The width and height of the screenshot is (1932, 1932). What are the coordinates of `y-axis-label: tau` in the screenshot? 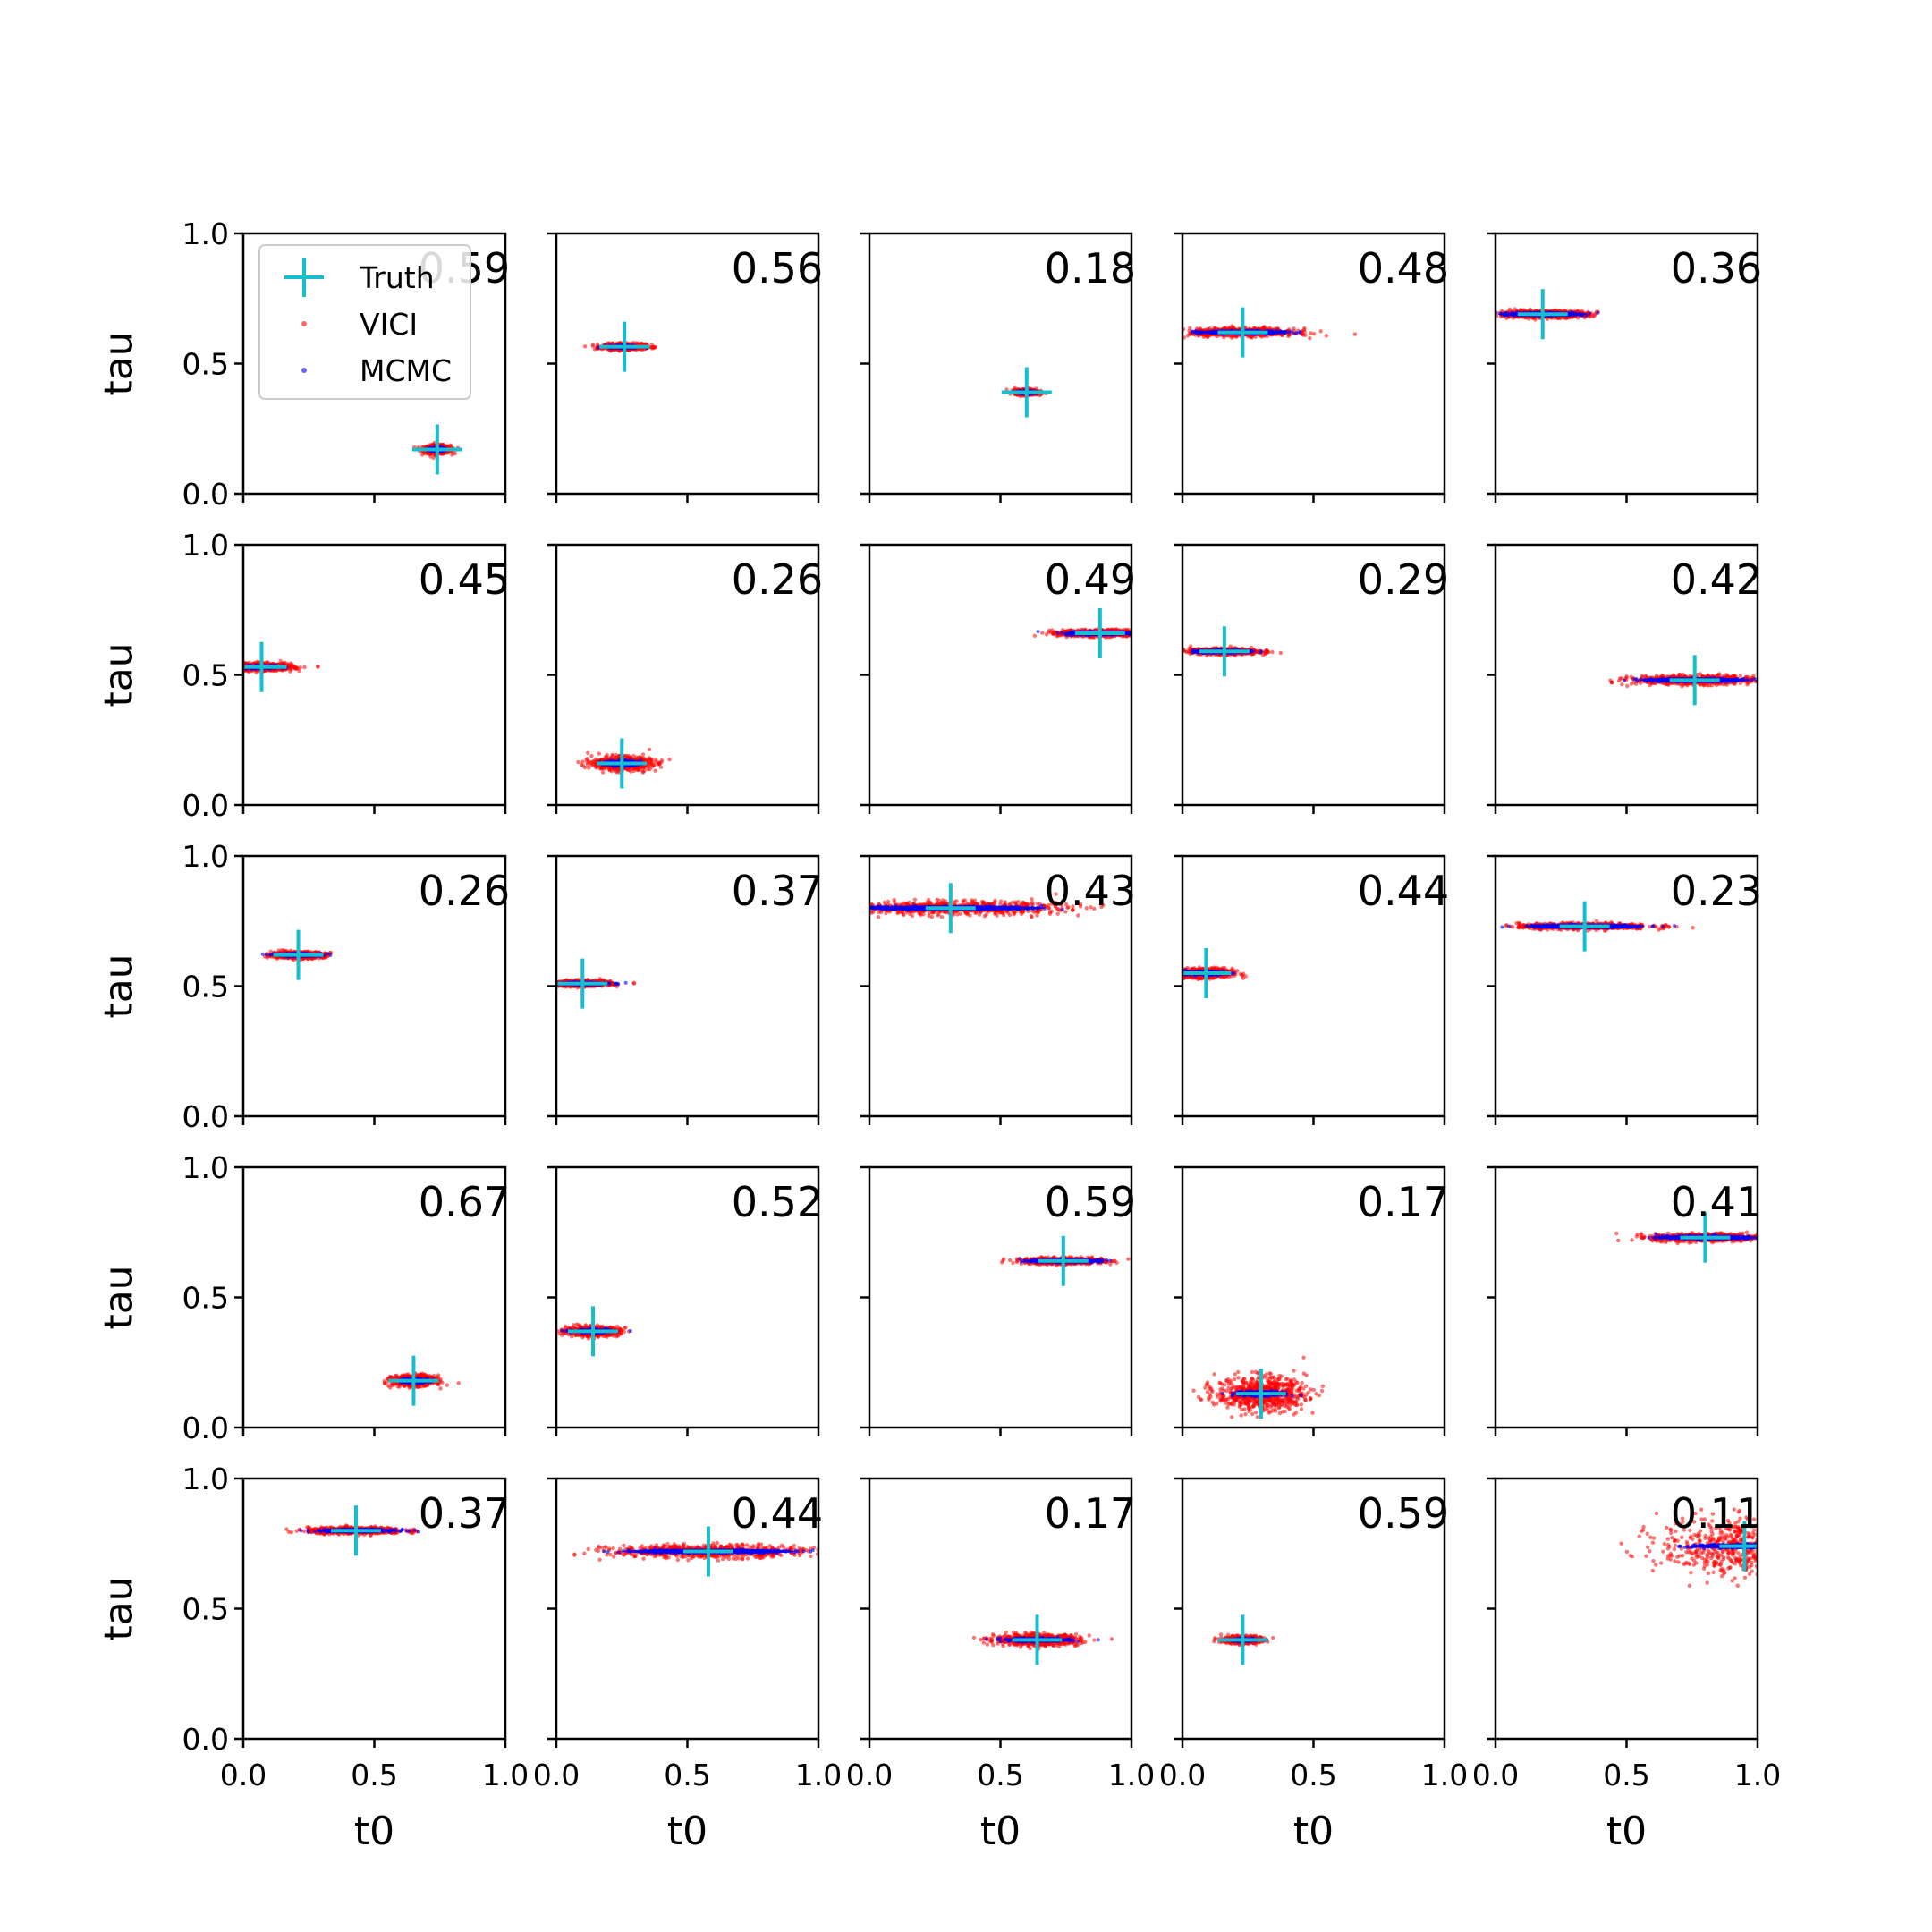 It's located at (118, 363).